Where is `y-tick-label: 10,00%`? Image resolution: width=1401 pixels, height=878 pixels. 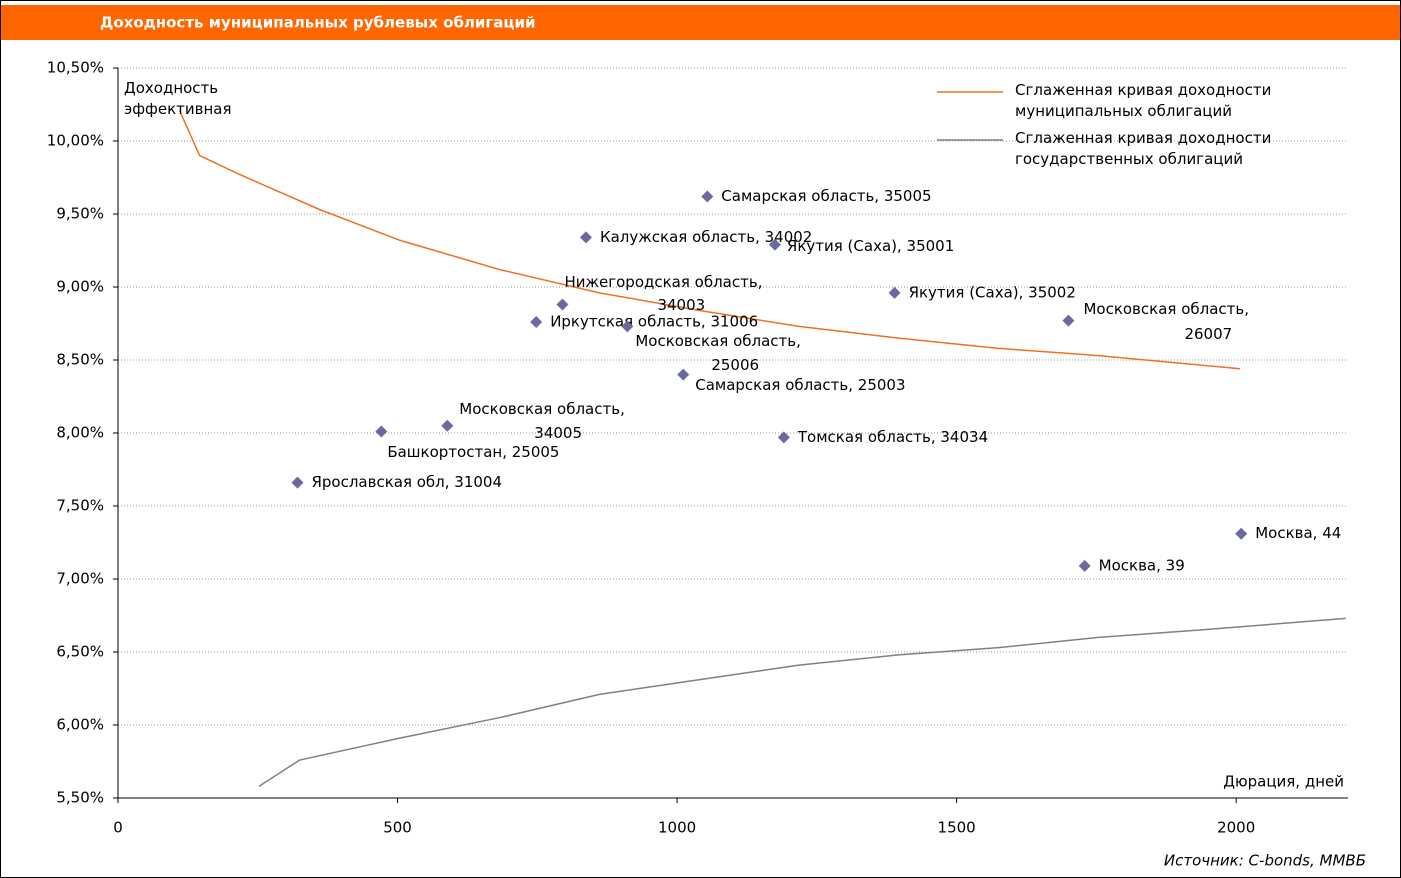 y-tick-label: 10,00% is located at coordinates (75, 141).